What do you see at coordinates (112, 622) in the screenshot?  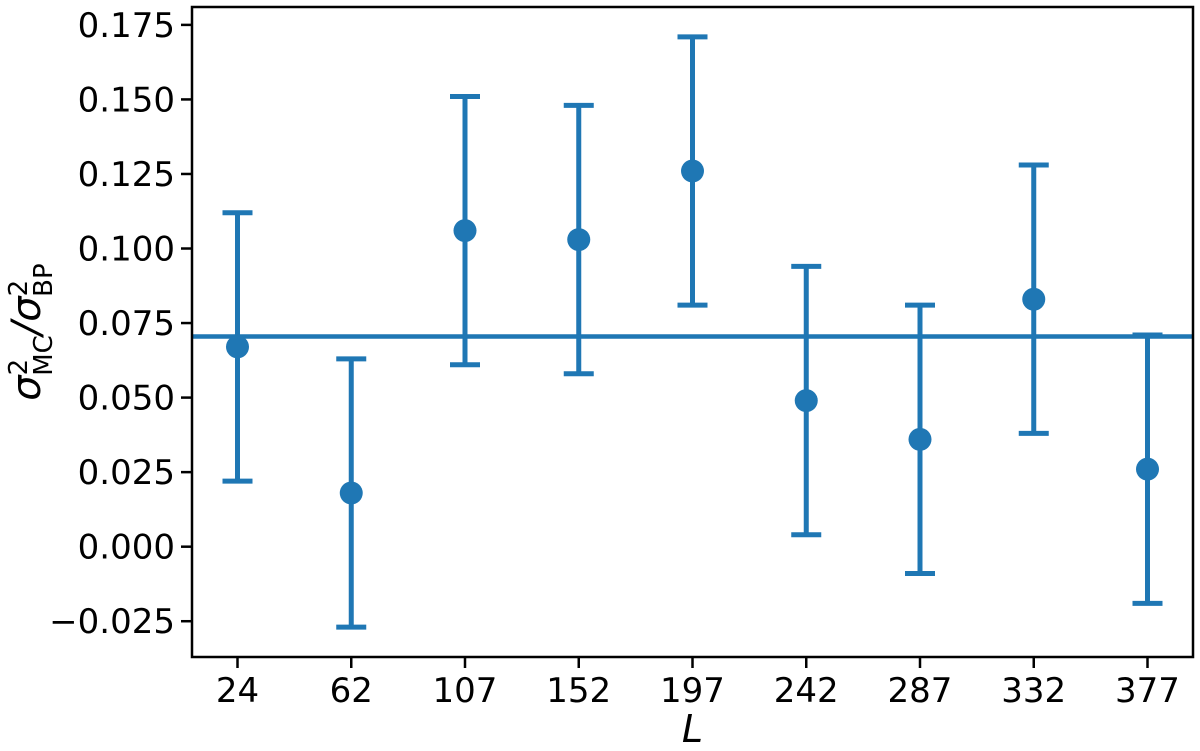 I see `y-tick-label: −0.025` at bounding box center [112, 622].